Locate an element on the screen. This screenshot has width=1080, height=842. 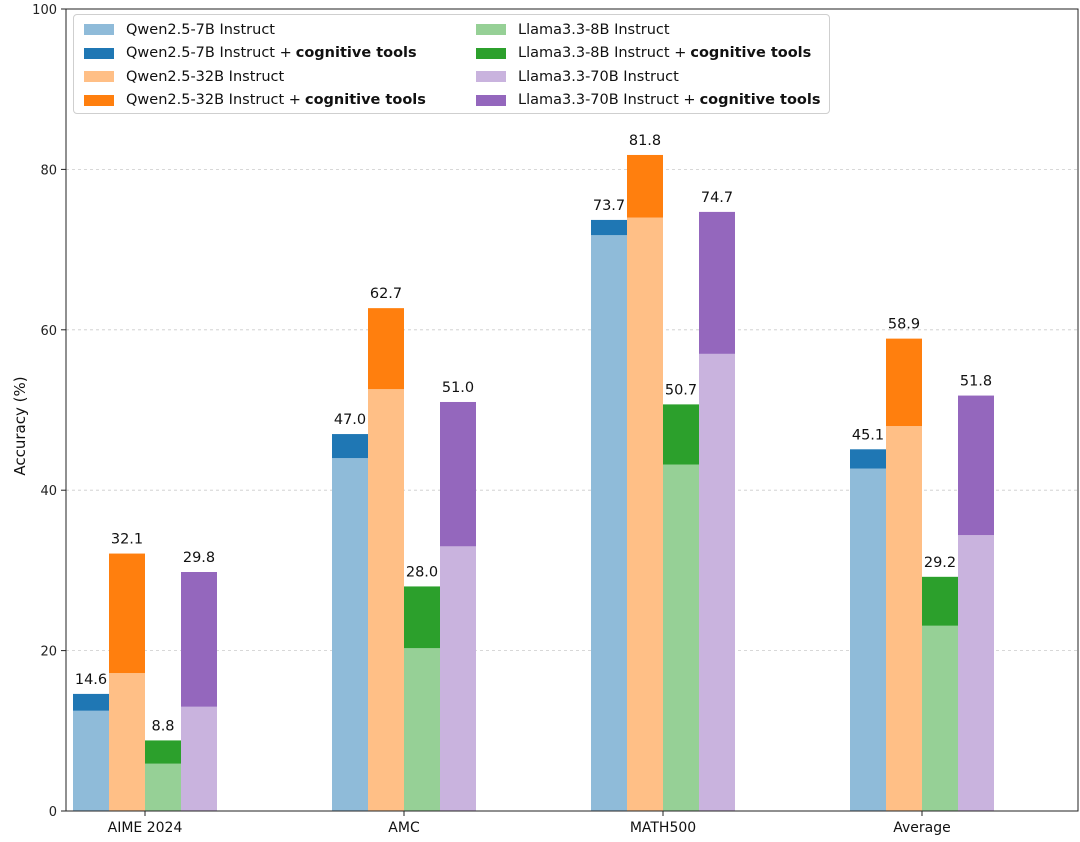
y-tick-label: 100 is located at coordinates (44, 10).